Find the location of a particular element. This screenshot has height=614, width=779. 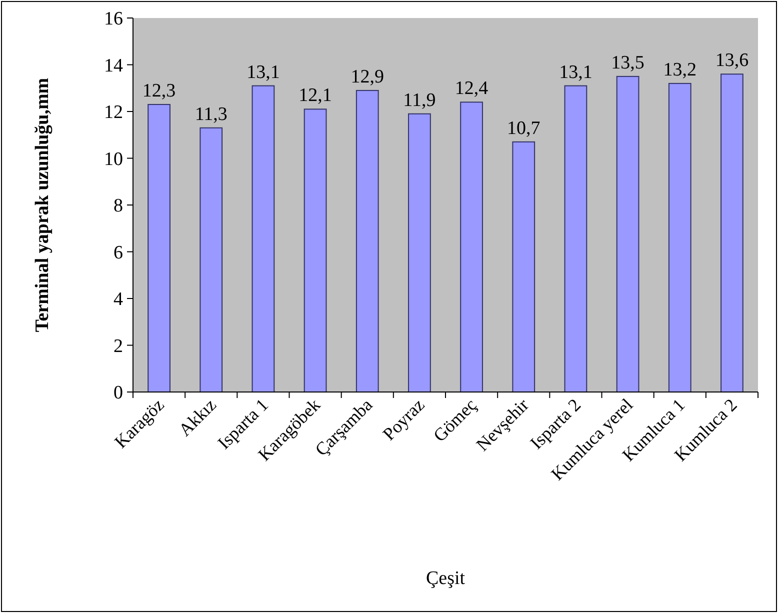

y-tick-label: 0 is located at coordinates (118, 393).